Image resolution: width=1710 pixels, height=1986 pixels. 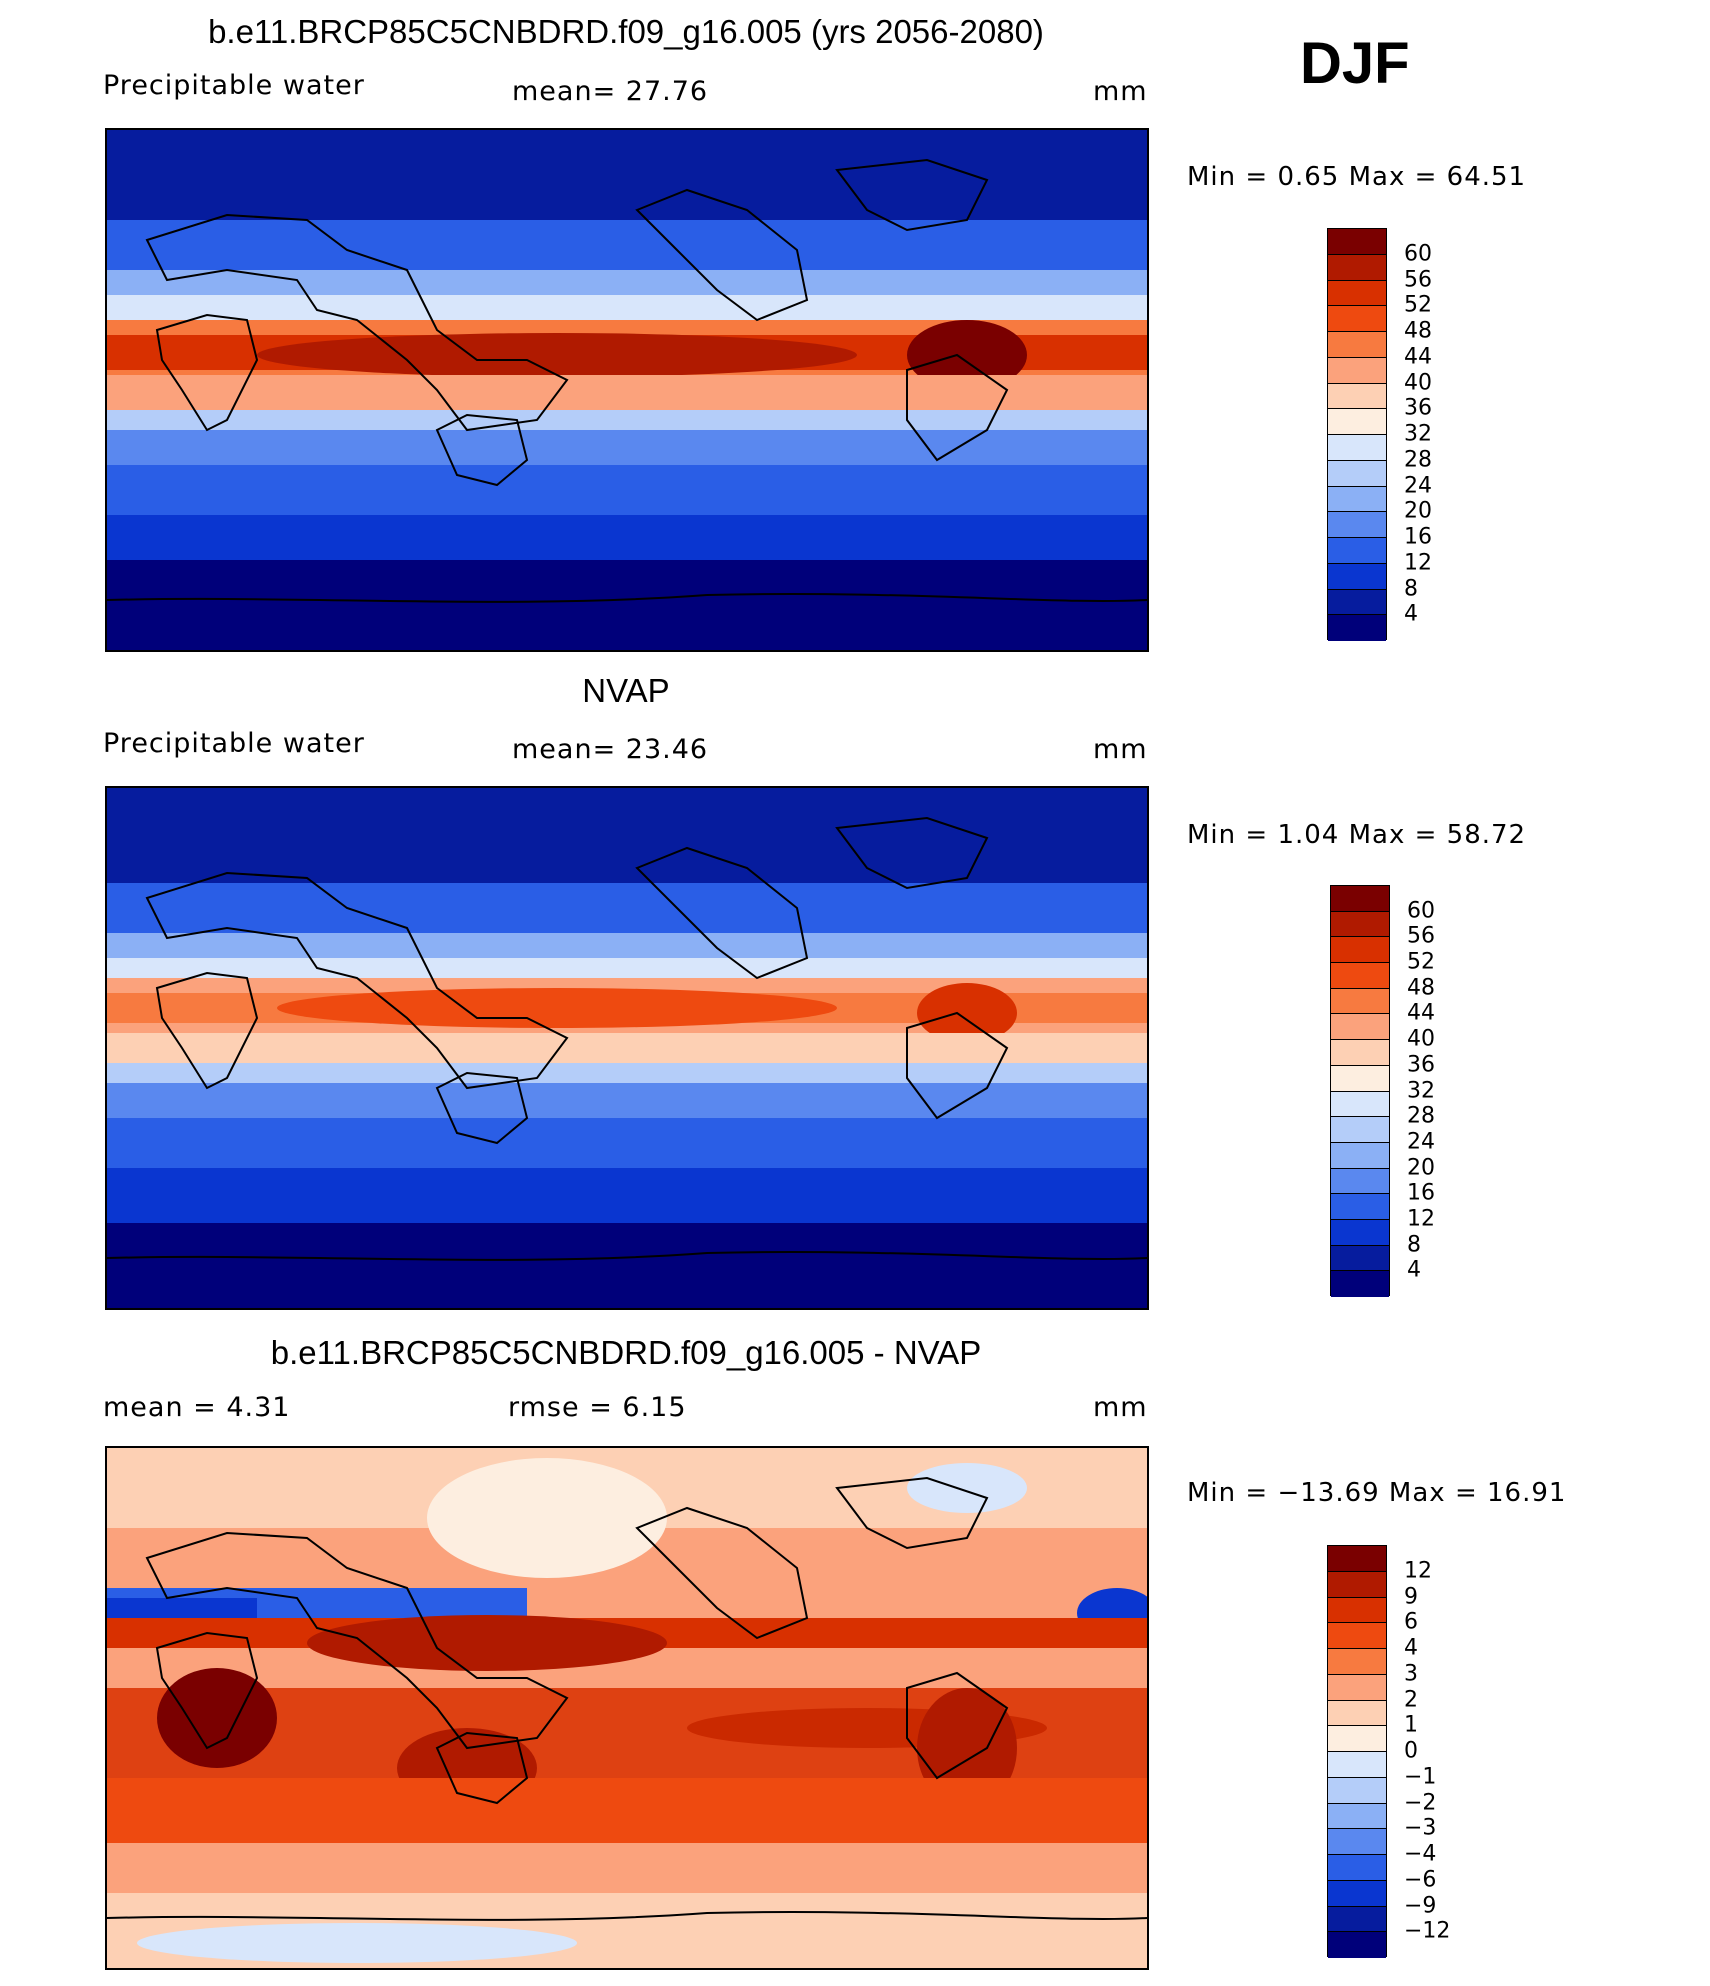 What do you see at coordinates (1411, 1622) in the screenshot?
I see `colorbar-tick-label: 6` at bounding box center [1411, 1622].